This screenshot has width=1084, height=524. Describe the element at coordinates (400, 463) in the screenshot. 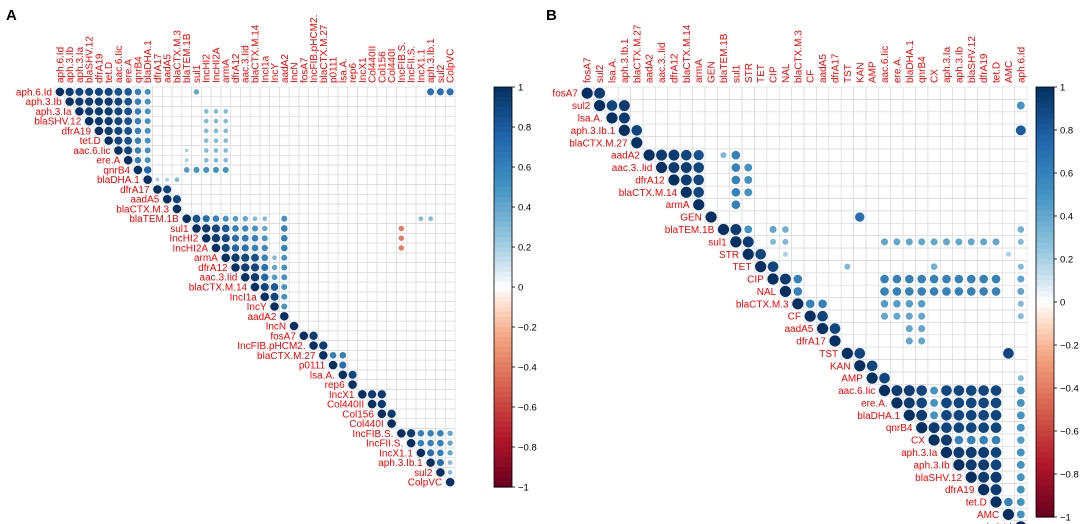

I see `row-label: aph.3.Ib.1` at that location.